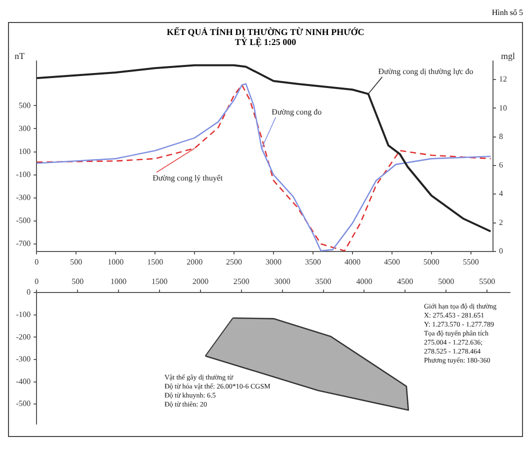  I want to click on chart-title: KẾT QUẢ TÍNH DỊ THƯỜNG TỪ NINH PHƯỚC, so click(266, 32).